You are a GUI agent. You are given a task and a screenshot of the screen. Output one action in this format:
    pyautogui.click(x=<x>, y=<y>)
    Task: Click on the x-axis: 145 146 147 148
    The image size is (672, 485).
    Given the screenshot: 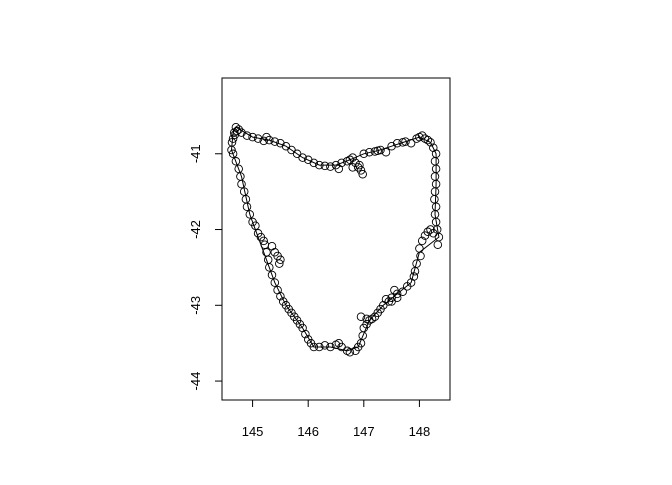 What is the action you would take?
    pyautogui.click(x=336, y=419)
    